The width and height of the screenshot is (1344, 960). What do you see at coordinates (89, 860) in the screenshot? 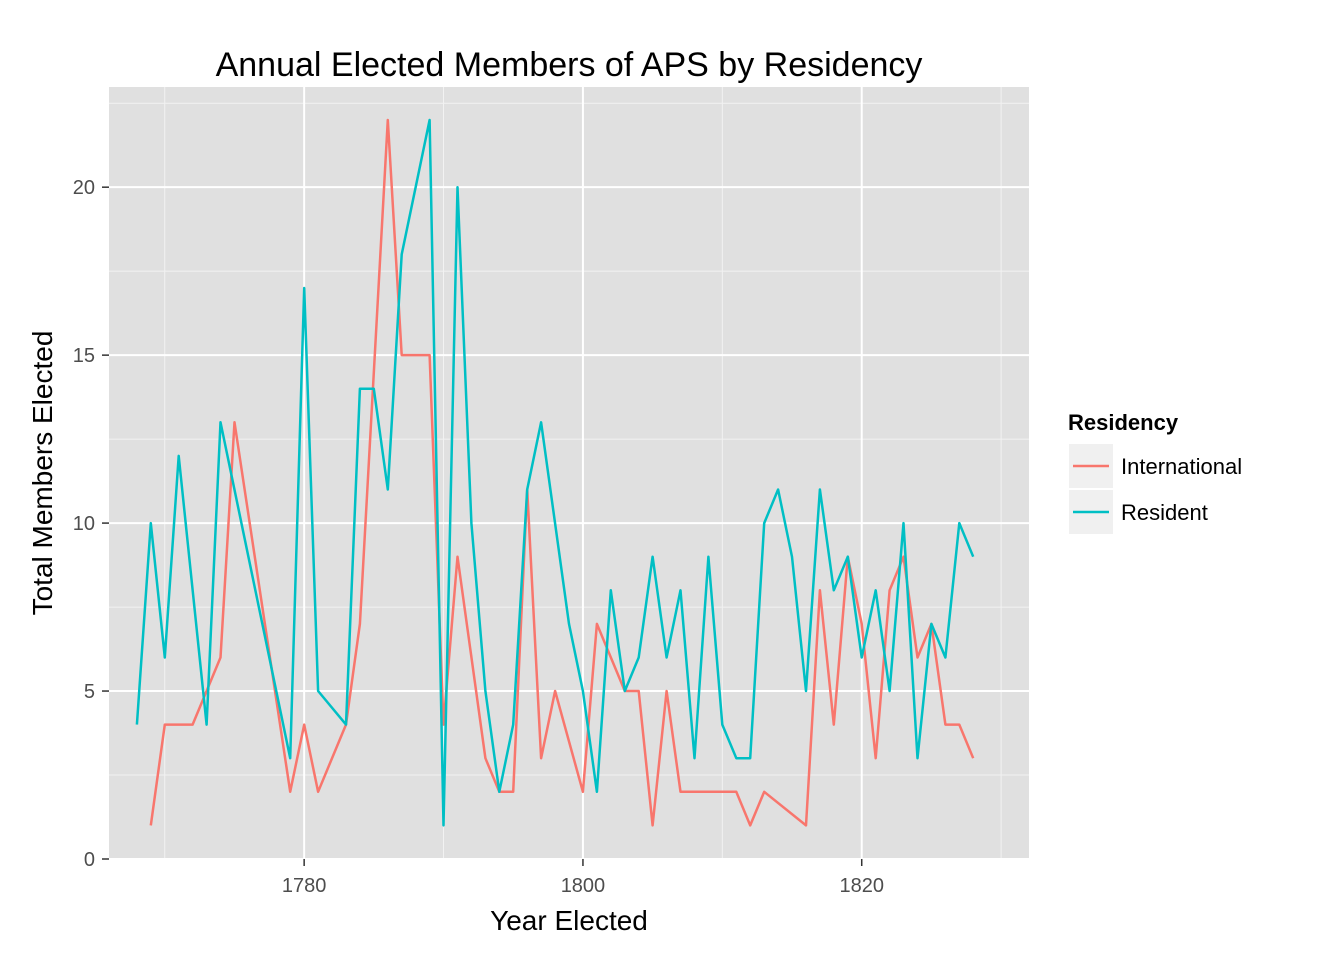
I see `y-tick-label: 0` at bounding box center [89, 860].